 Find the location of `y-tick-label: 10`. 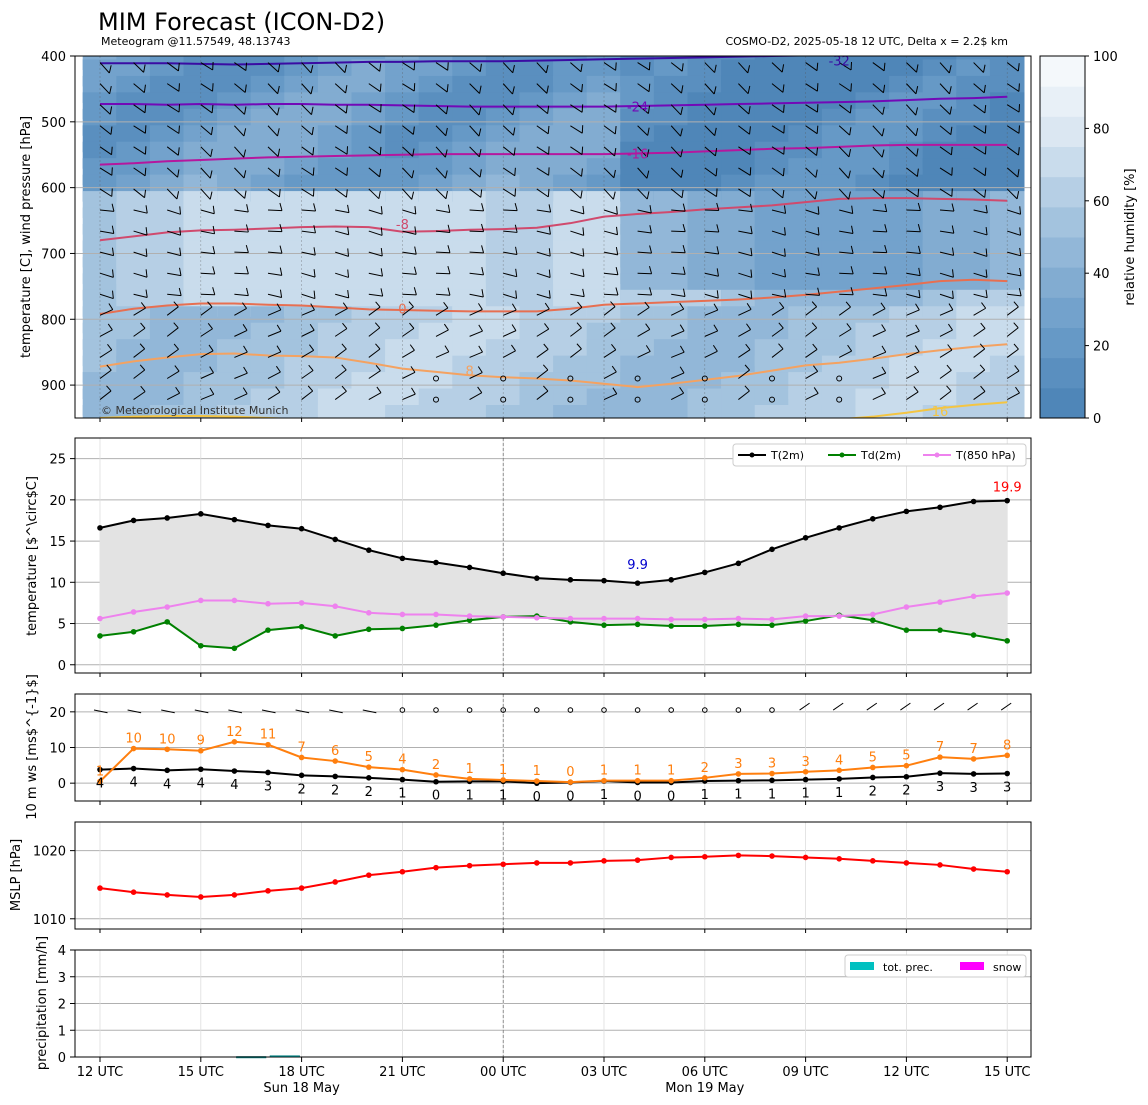

y-tick-label: 10 is located at coordinates (57, 749).